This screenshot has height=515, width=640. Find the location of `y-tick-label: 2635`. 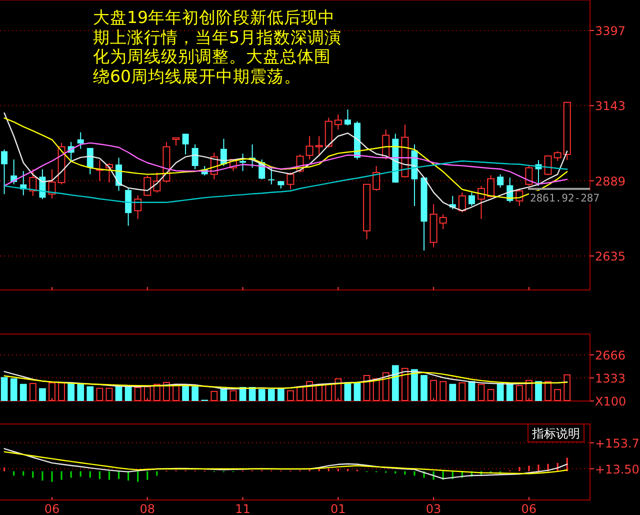

y-tick-label: 2635 is located at coordinates (610, 256).